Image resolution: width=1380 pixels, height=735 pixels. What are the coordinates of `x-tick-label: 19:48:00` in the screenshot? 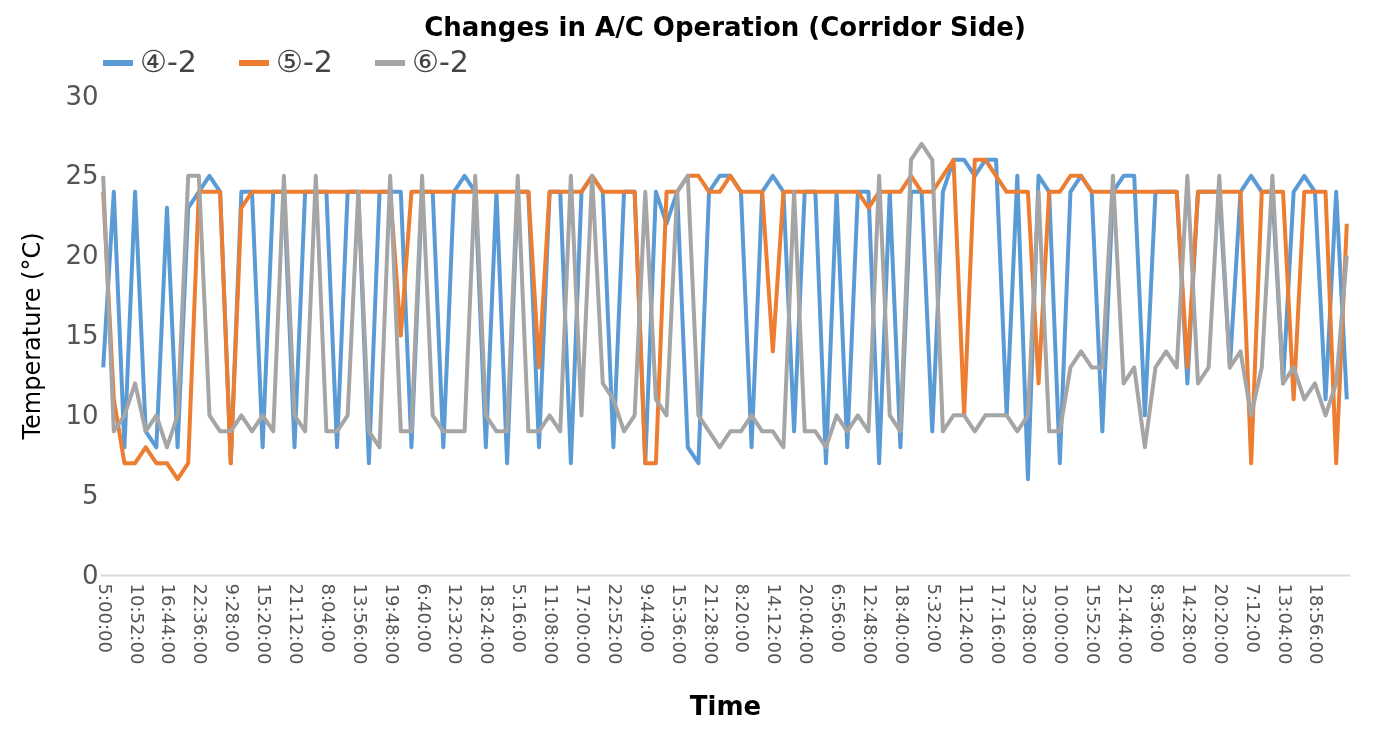 It's located at (392, 624).